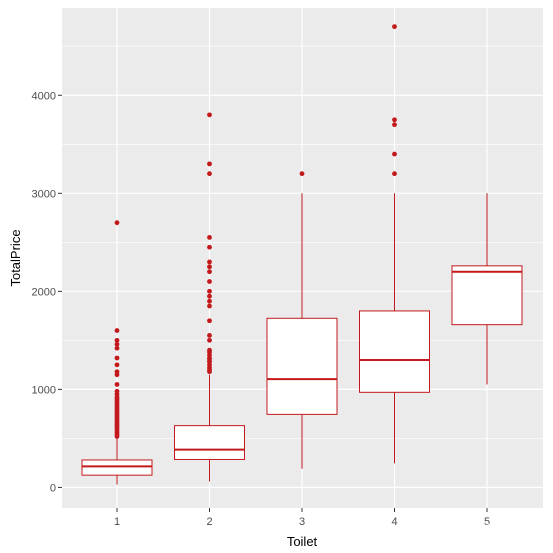  What do you see at coordinates (487, 522) in the screenshot?
I see `x-tick-label: 5` at bounding box center [487, 522].